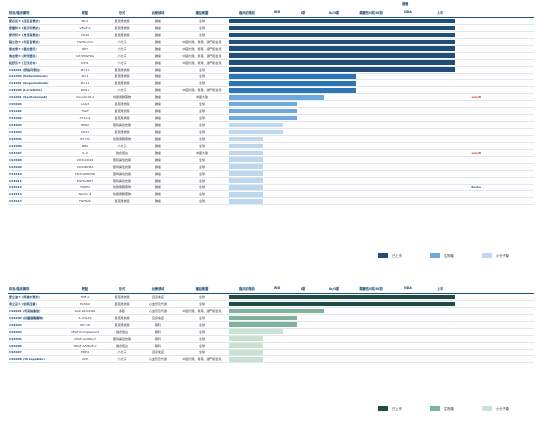 The width and height of the screenshot is (558, 430). Describe the element at coordinates (121, 331) in the screenshot. I see `cell-form: 融合蛋白` at that location.